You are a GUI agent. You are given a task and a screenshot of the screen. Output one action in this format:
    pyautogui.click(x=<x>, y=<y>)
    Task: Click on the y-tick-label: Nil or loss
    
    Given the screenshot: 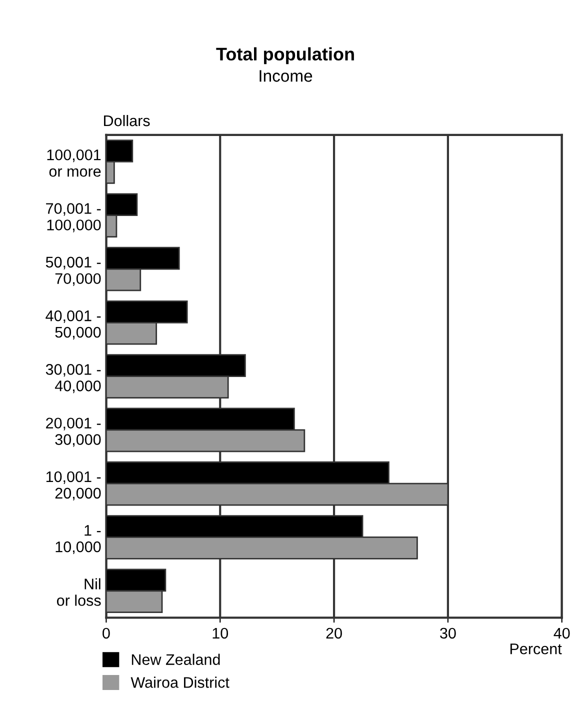 What is the action you would take?
    pyautogui.click(x=78, y=592)
    